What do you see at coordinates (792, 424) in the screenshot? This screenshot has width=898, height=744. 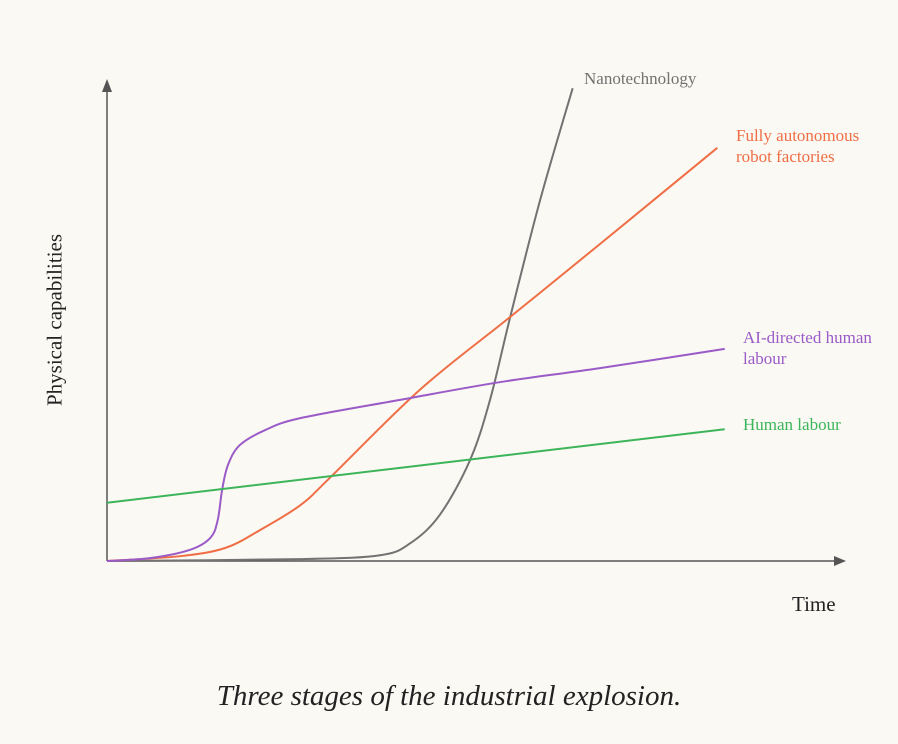 I see `series-label: Human labour` at bounding box center [792, 424].